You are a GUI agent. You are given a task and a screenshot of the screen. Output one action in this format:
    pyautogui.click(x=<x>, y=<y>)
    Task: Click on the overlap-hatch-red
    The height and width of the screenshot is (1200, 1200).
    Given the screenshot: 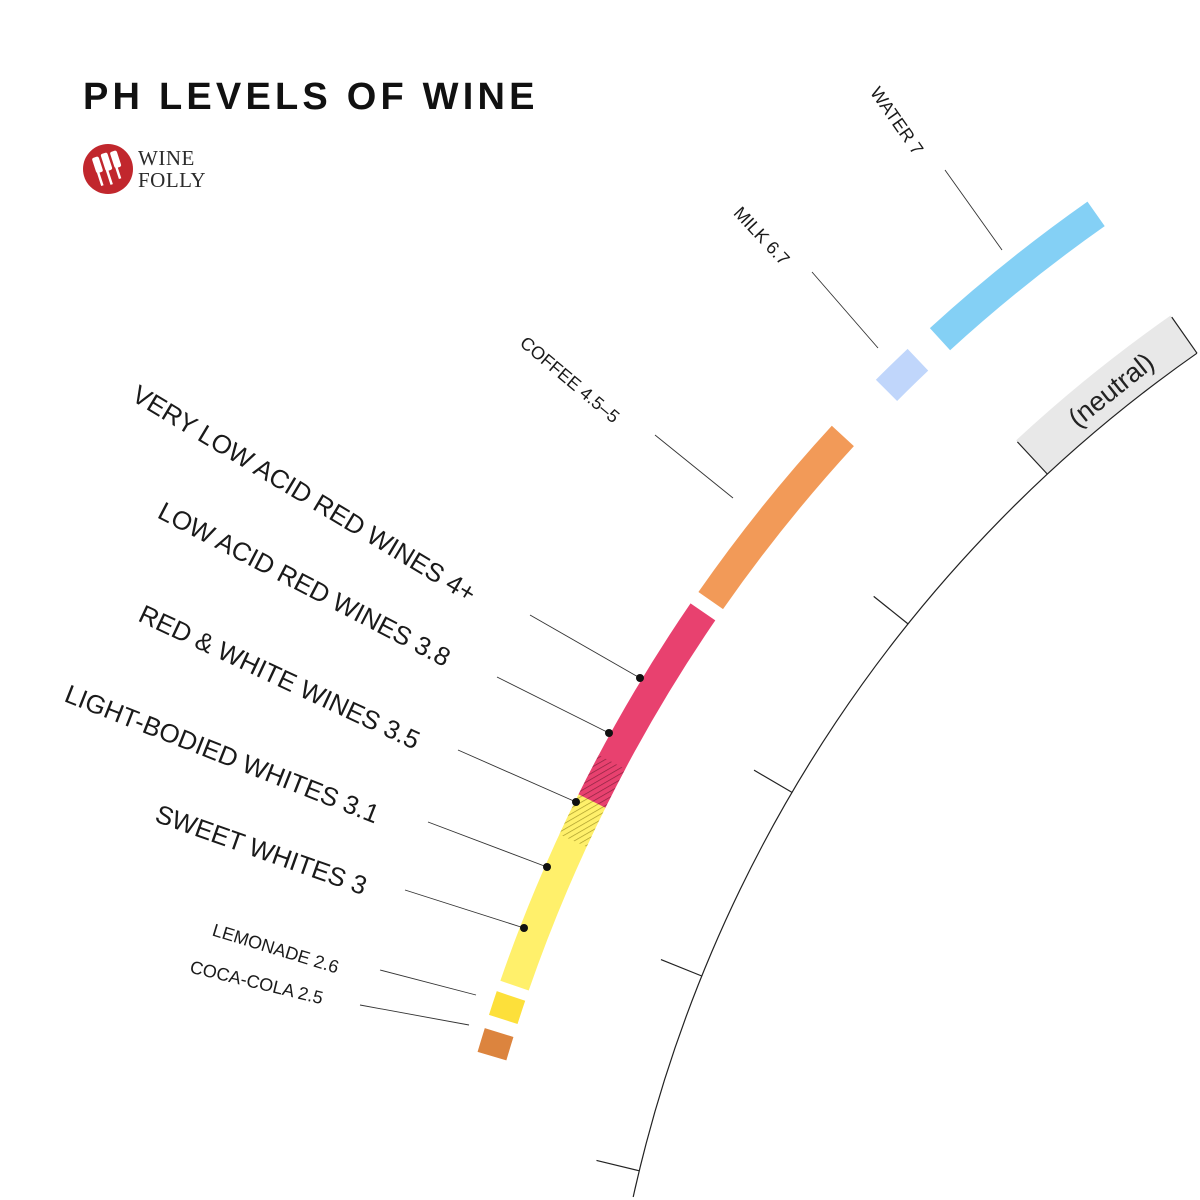 What is the action you would take?
    pyautogui.click(x=602, y=781)
    